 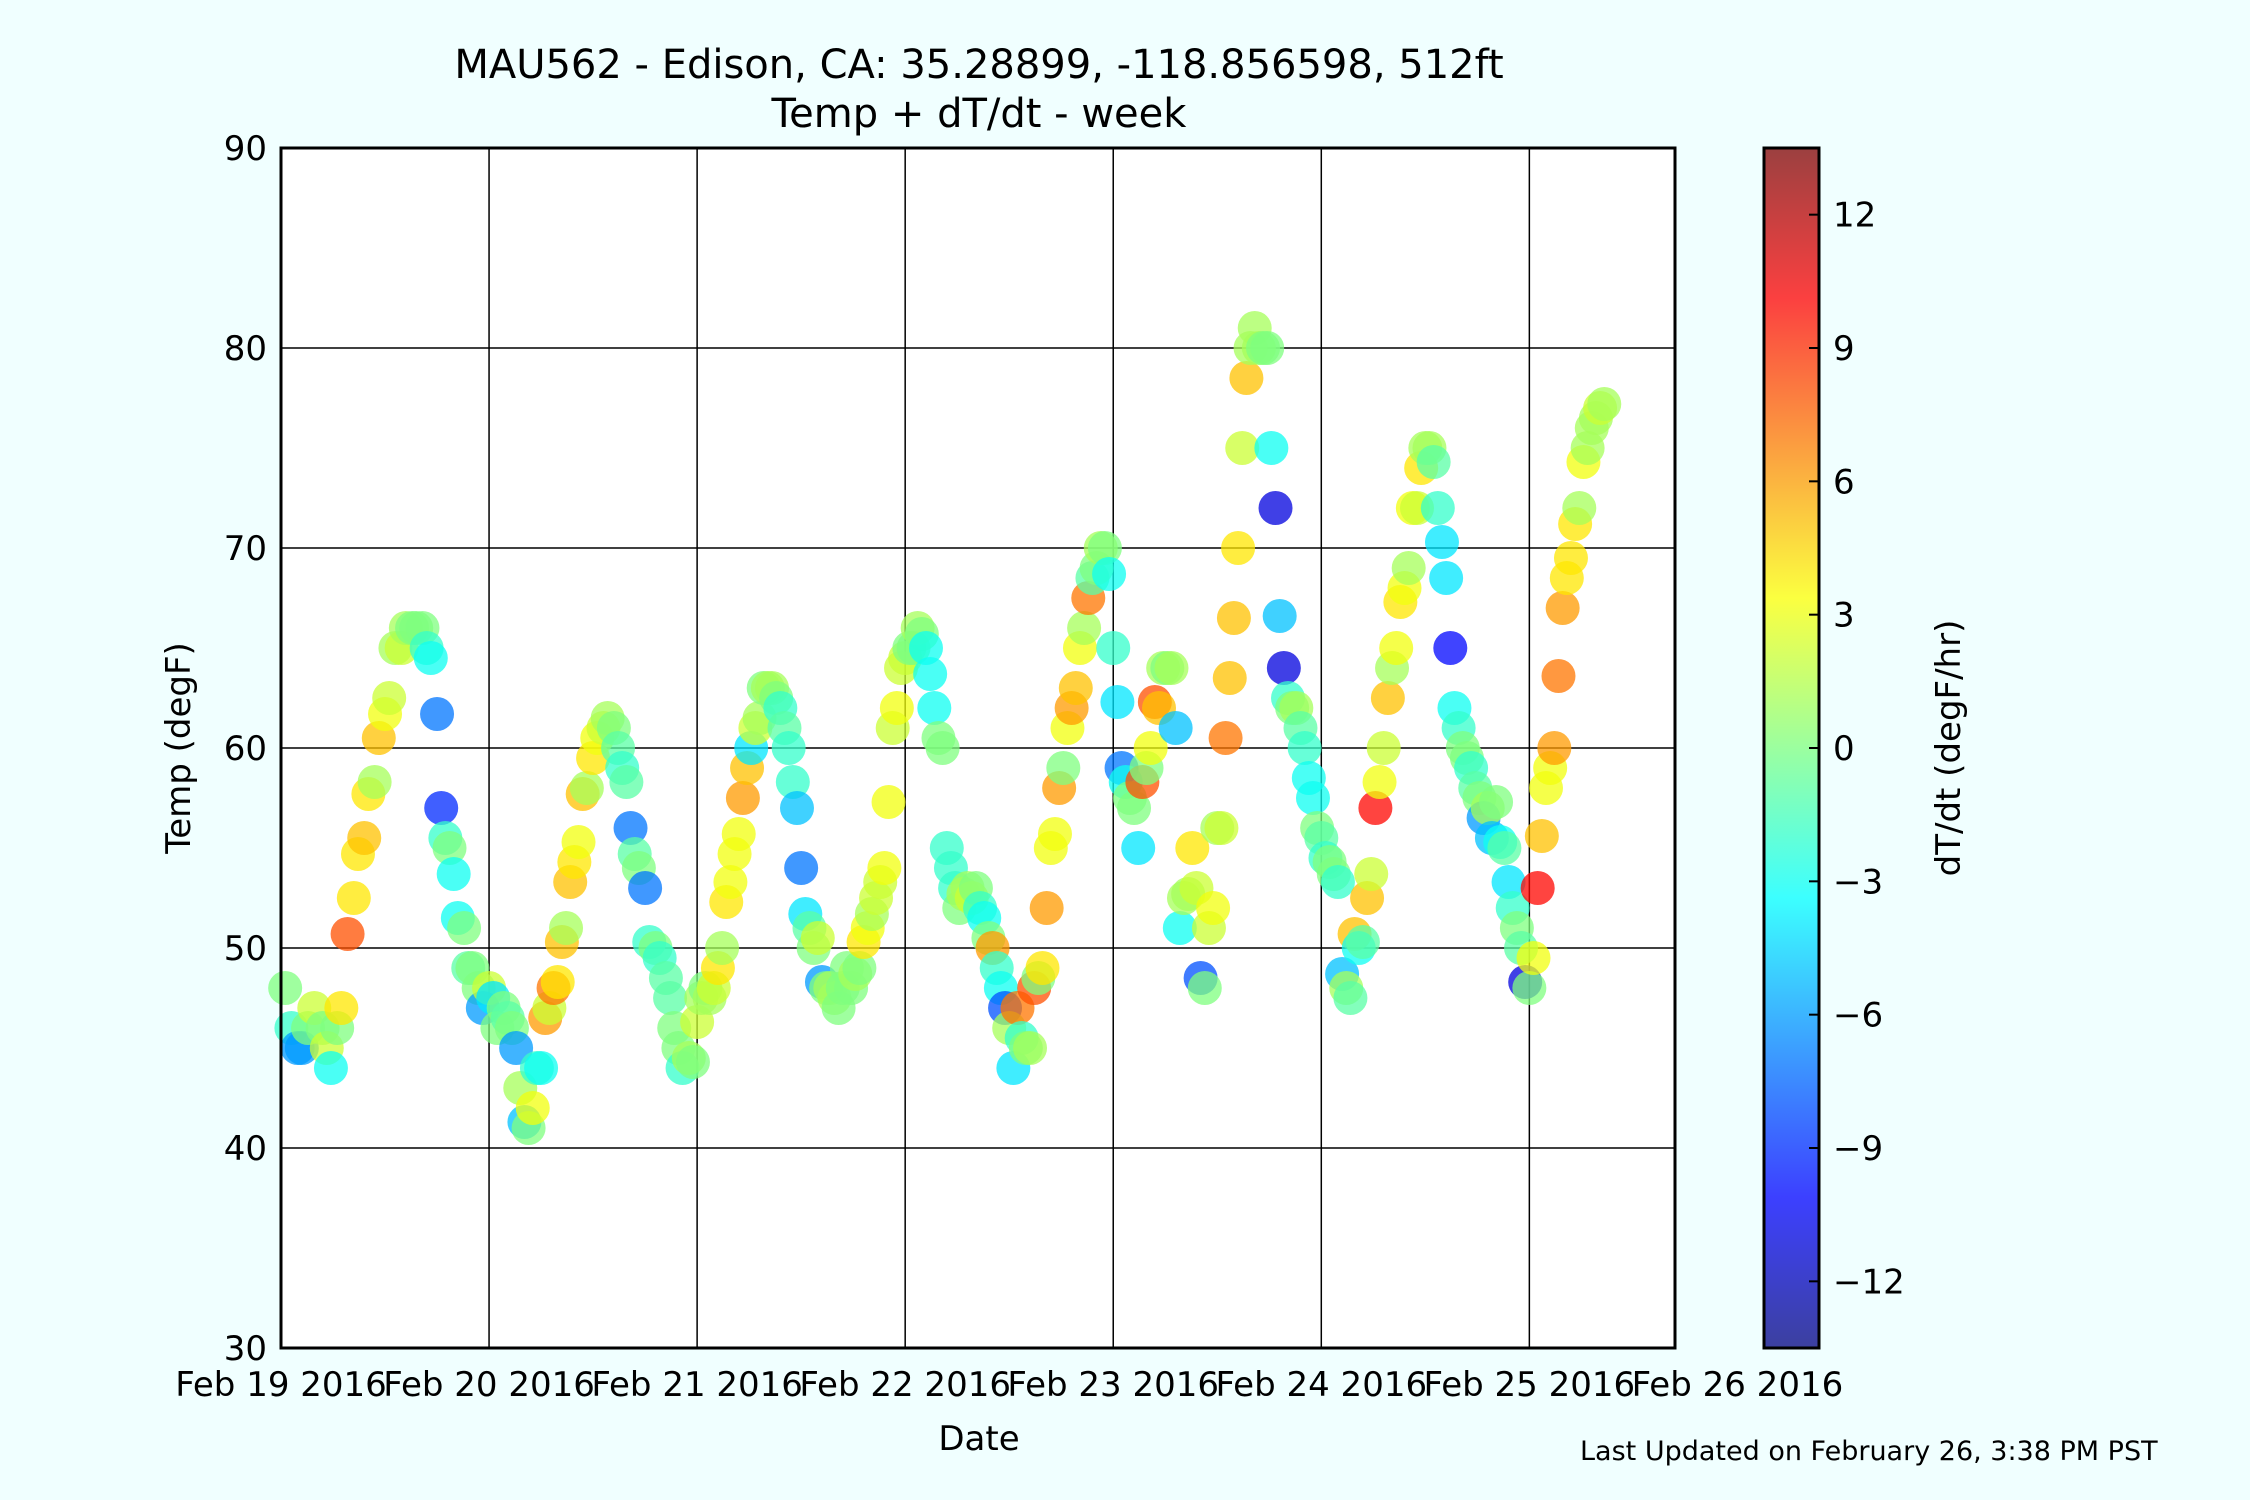 What do you see at coordinates (1854, 216) in the screenshot?
I see `colorbar-tick-label: 12` at bounding box center [1854, 216].